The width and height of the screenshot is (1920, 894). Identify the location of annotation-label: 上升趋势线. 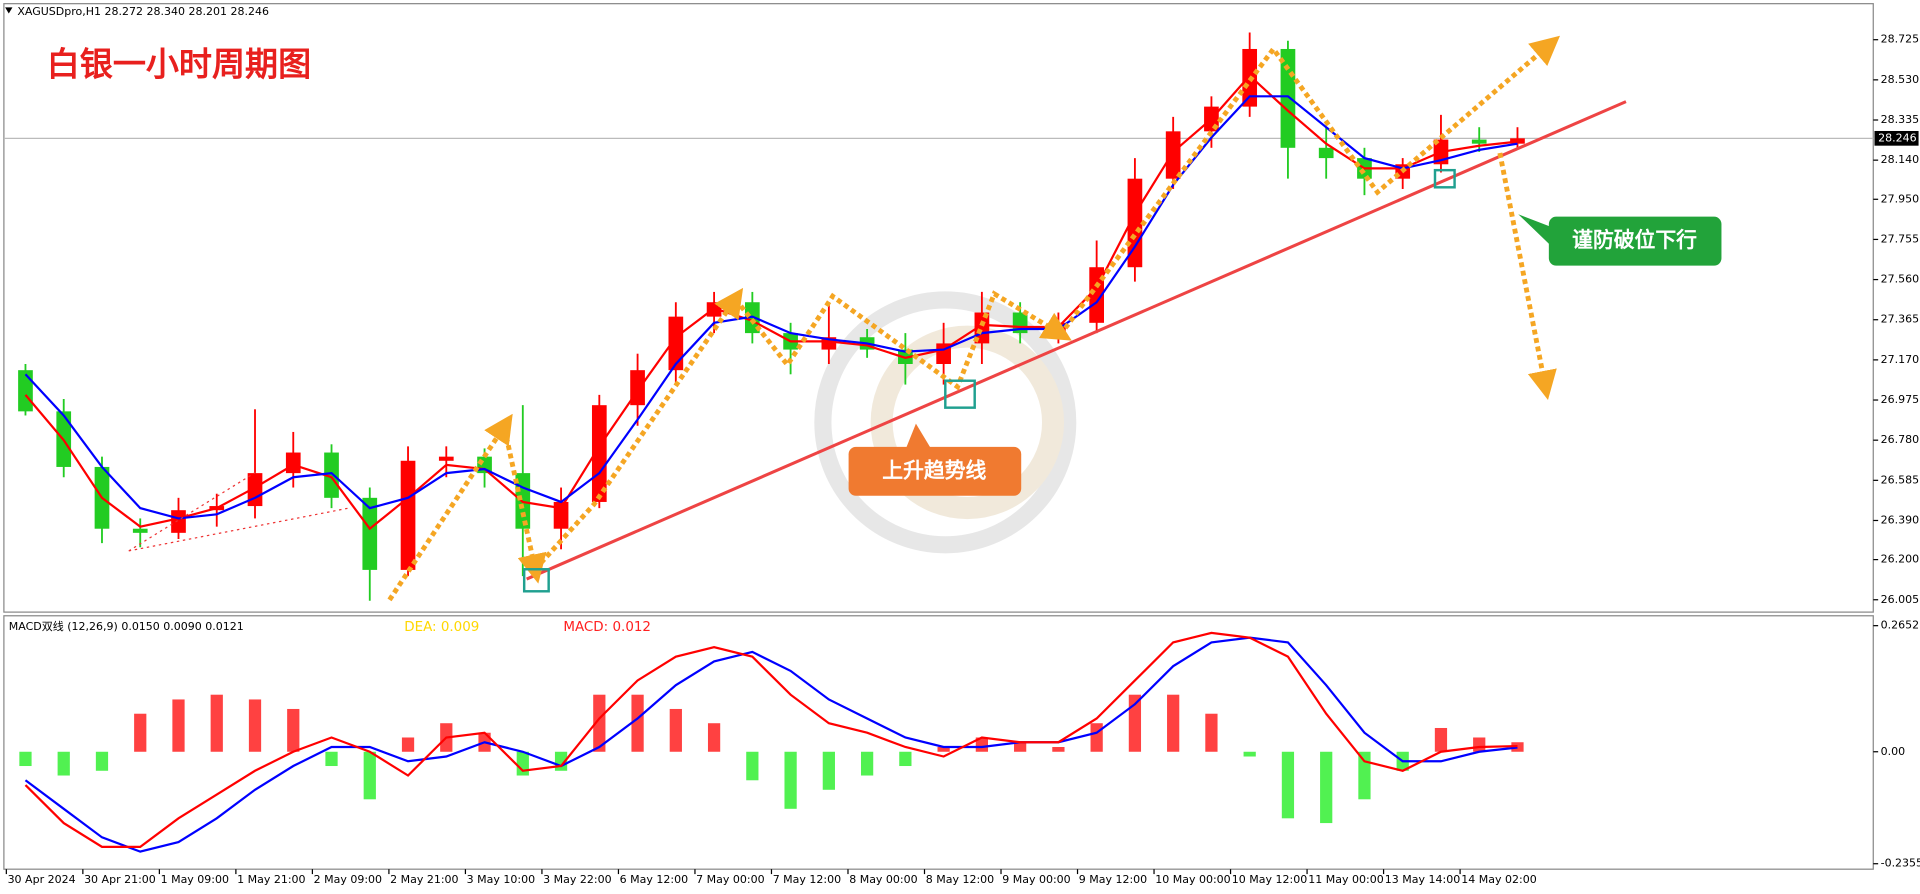
(934, 470).